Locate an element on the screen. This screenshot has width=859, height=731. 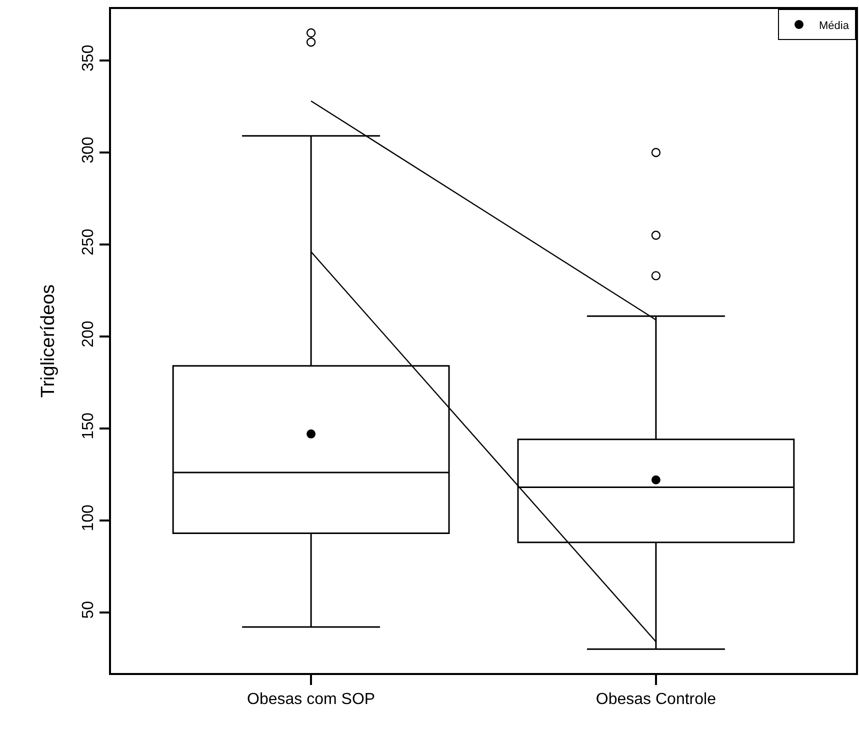
y-tick-label: 100 is located at coordinates (88, 518).